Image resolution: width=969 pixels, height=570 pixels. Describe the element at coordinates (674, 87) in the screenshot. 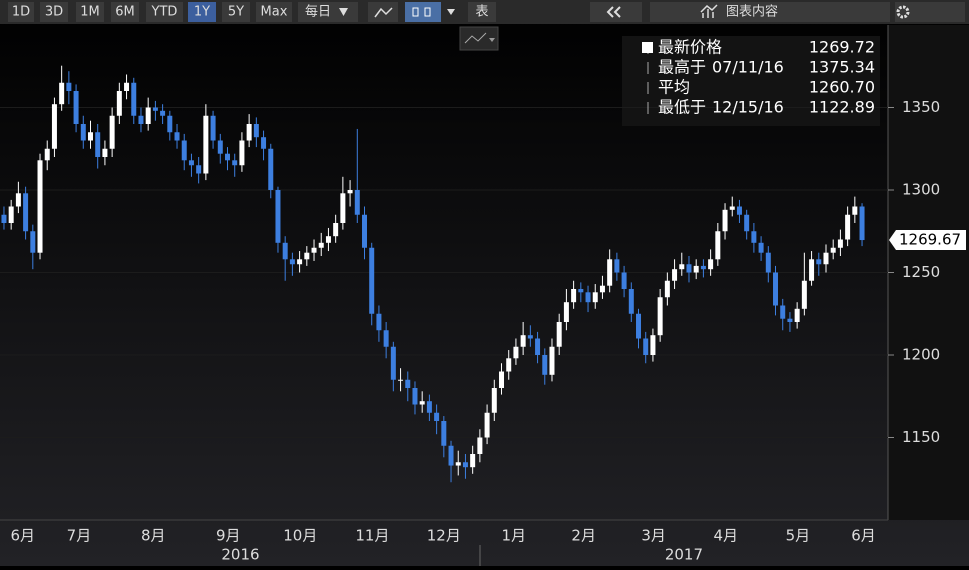

I see `legend-name: 平均` at that location.